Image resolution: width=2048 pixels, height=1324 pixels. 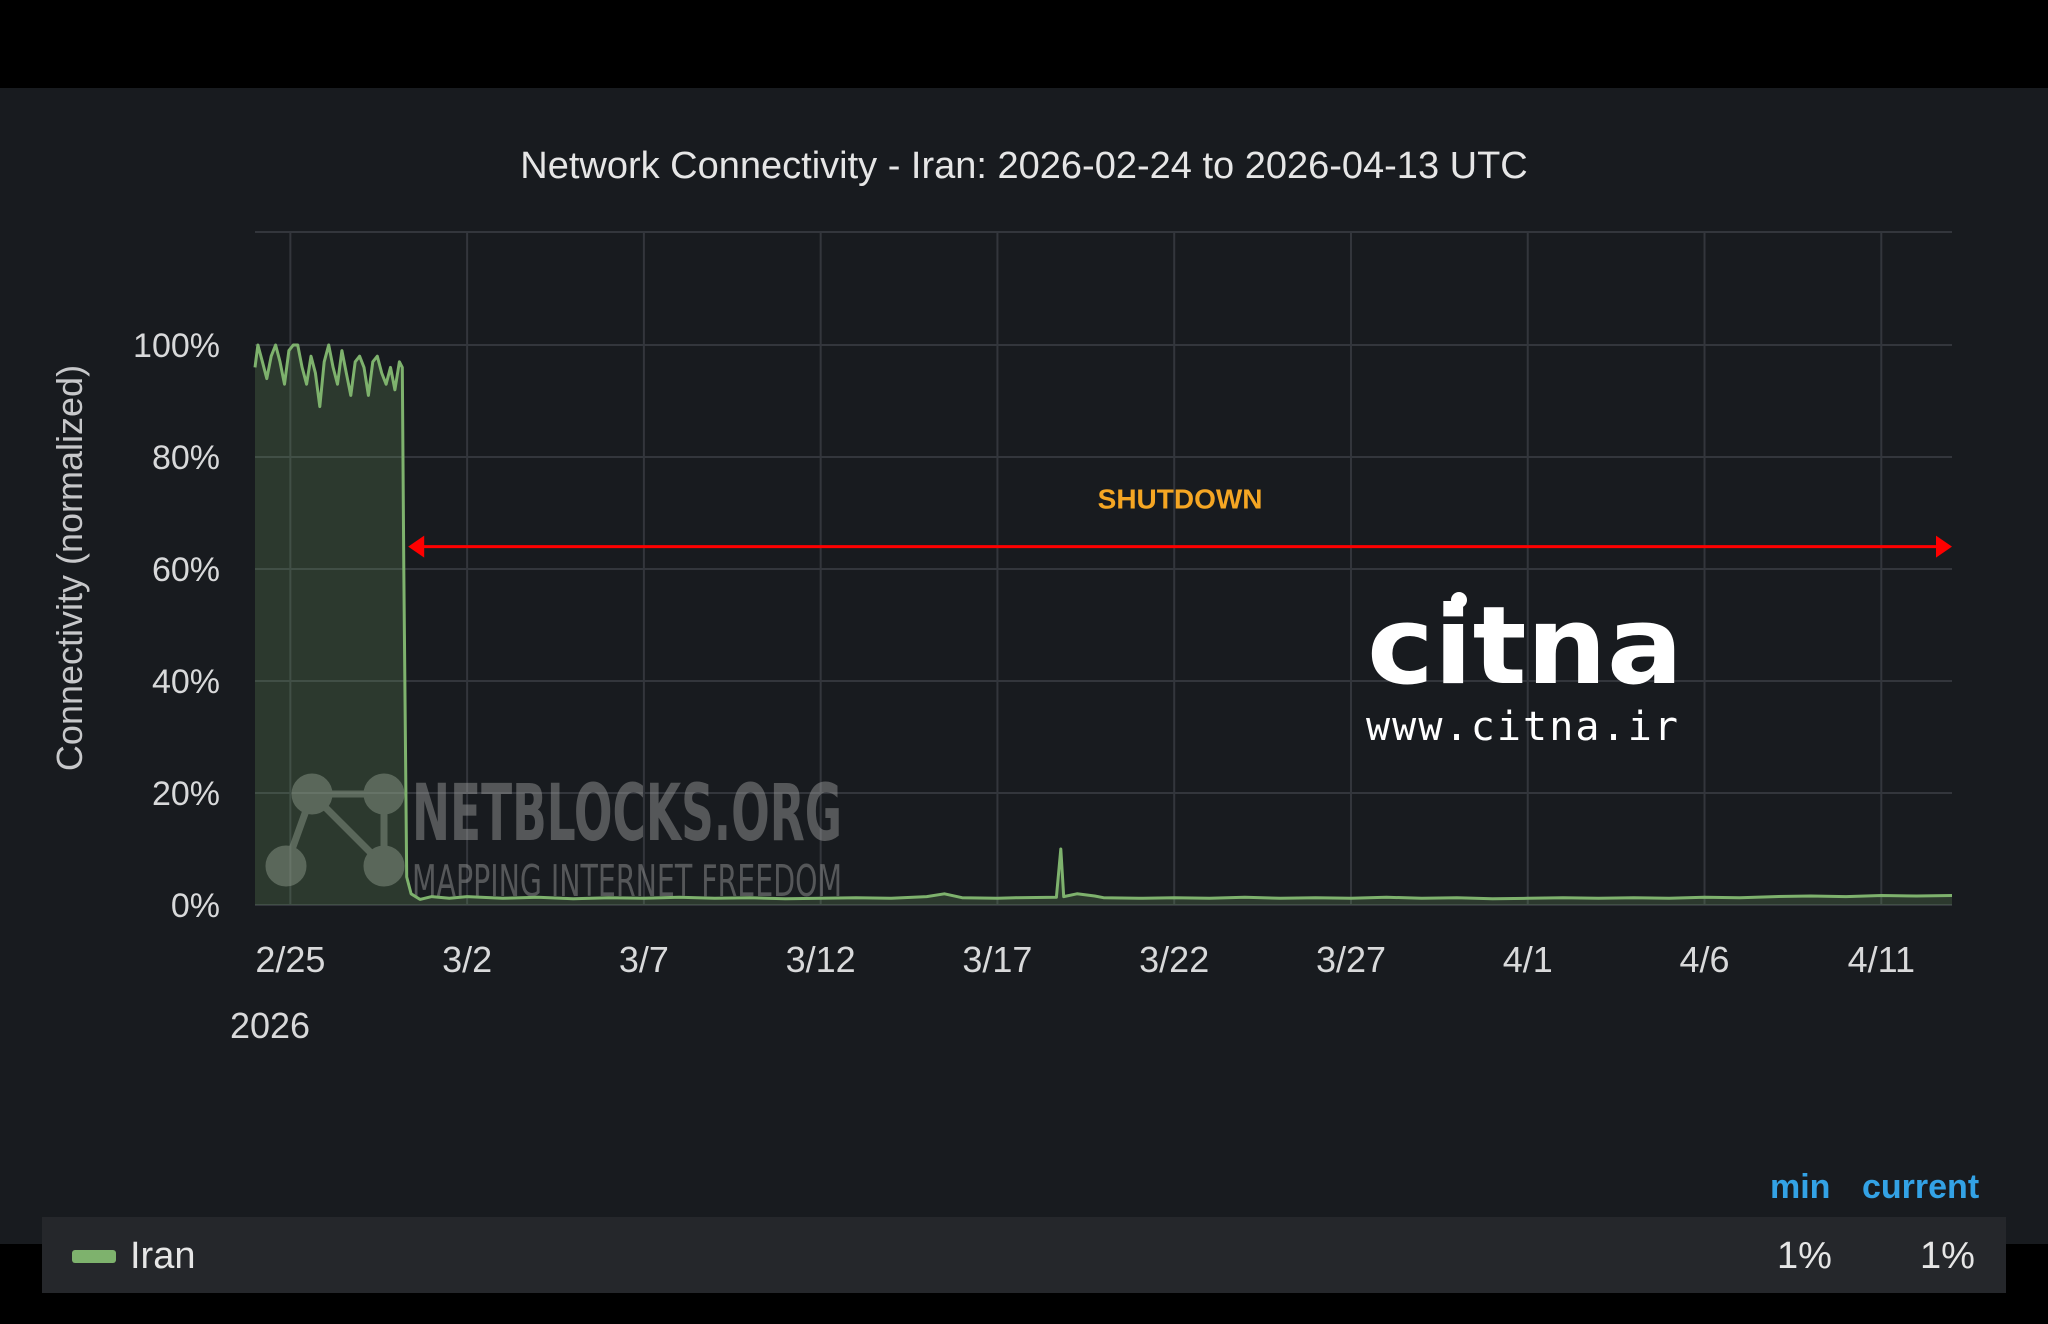 What do you see at coordinates (1881, 959) in the screenshot?
I see `x-tick-label: 4/11` at bounding box center [1881, 959].